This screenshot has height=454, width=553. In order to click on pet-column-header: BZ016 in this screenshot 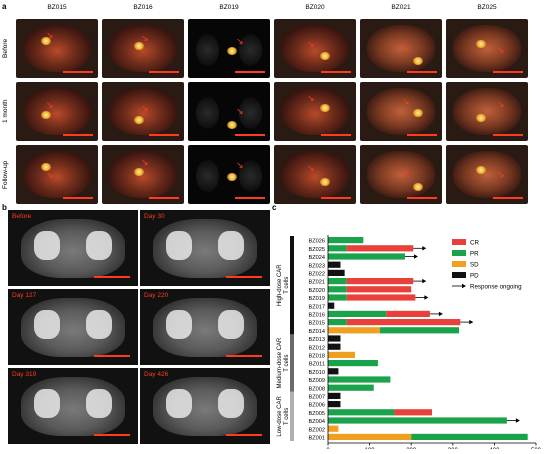, I will do `click(143, 7)`.